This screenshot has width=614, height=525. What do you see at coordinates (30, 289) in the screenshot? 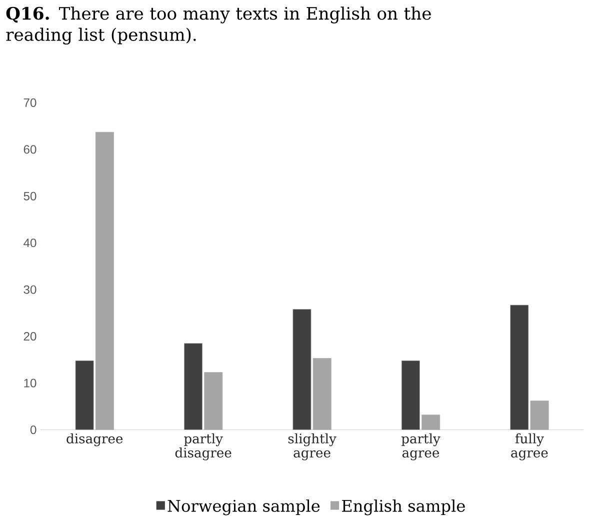
I see `y-tick-label: 30` at bounding box center [30, 289].